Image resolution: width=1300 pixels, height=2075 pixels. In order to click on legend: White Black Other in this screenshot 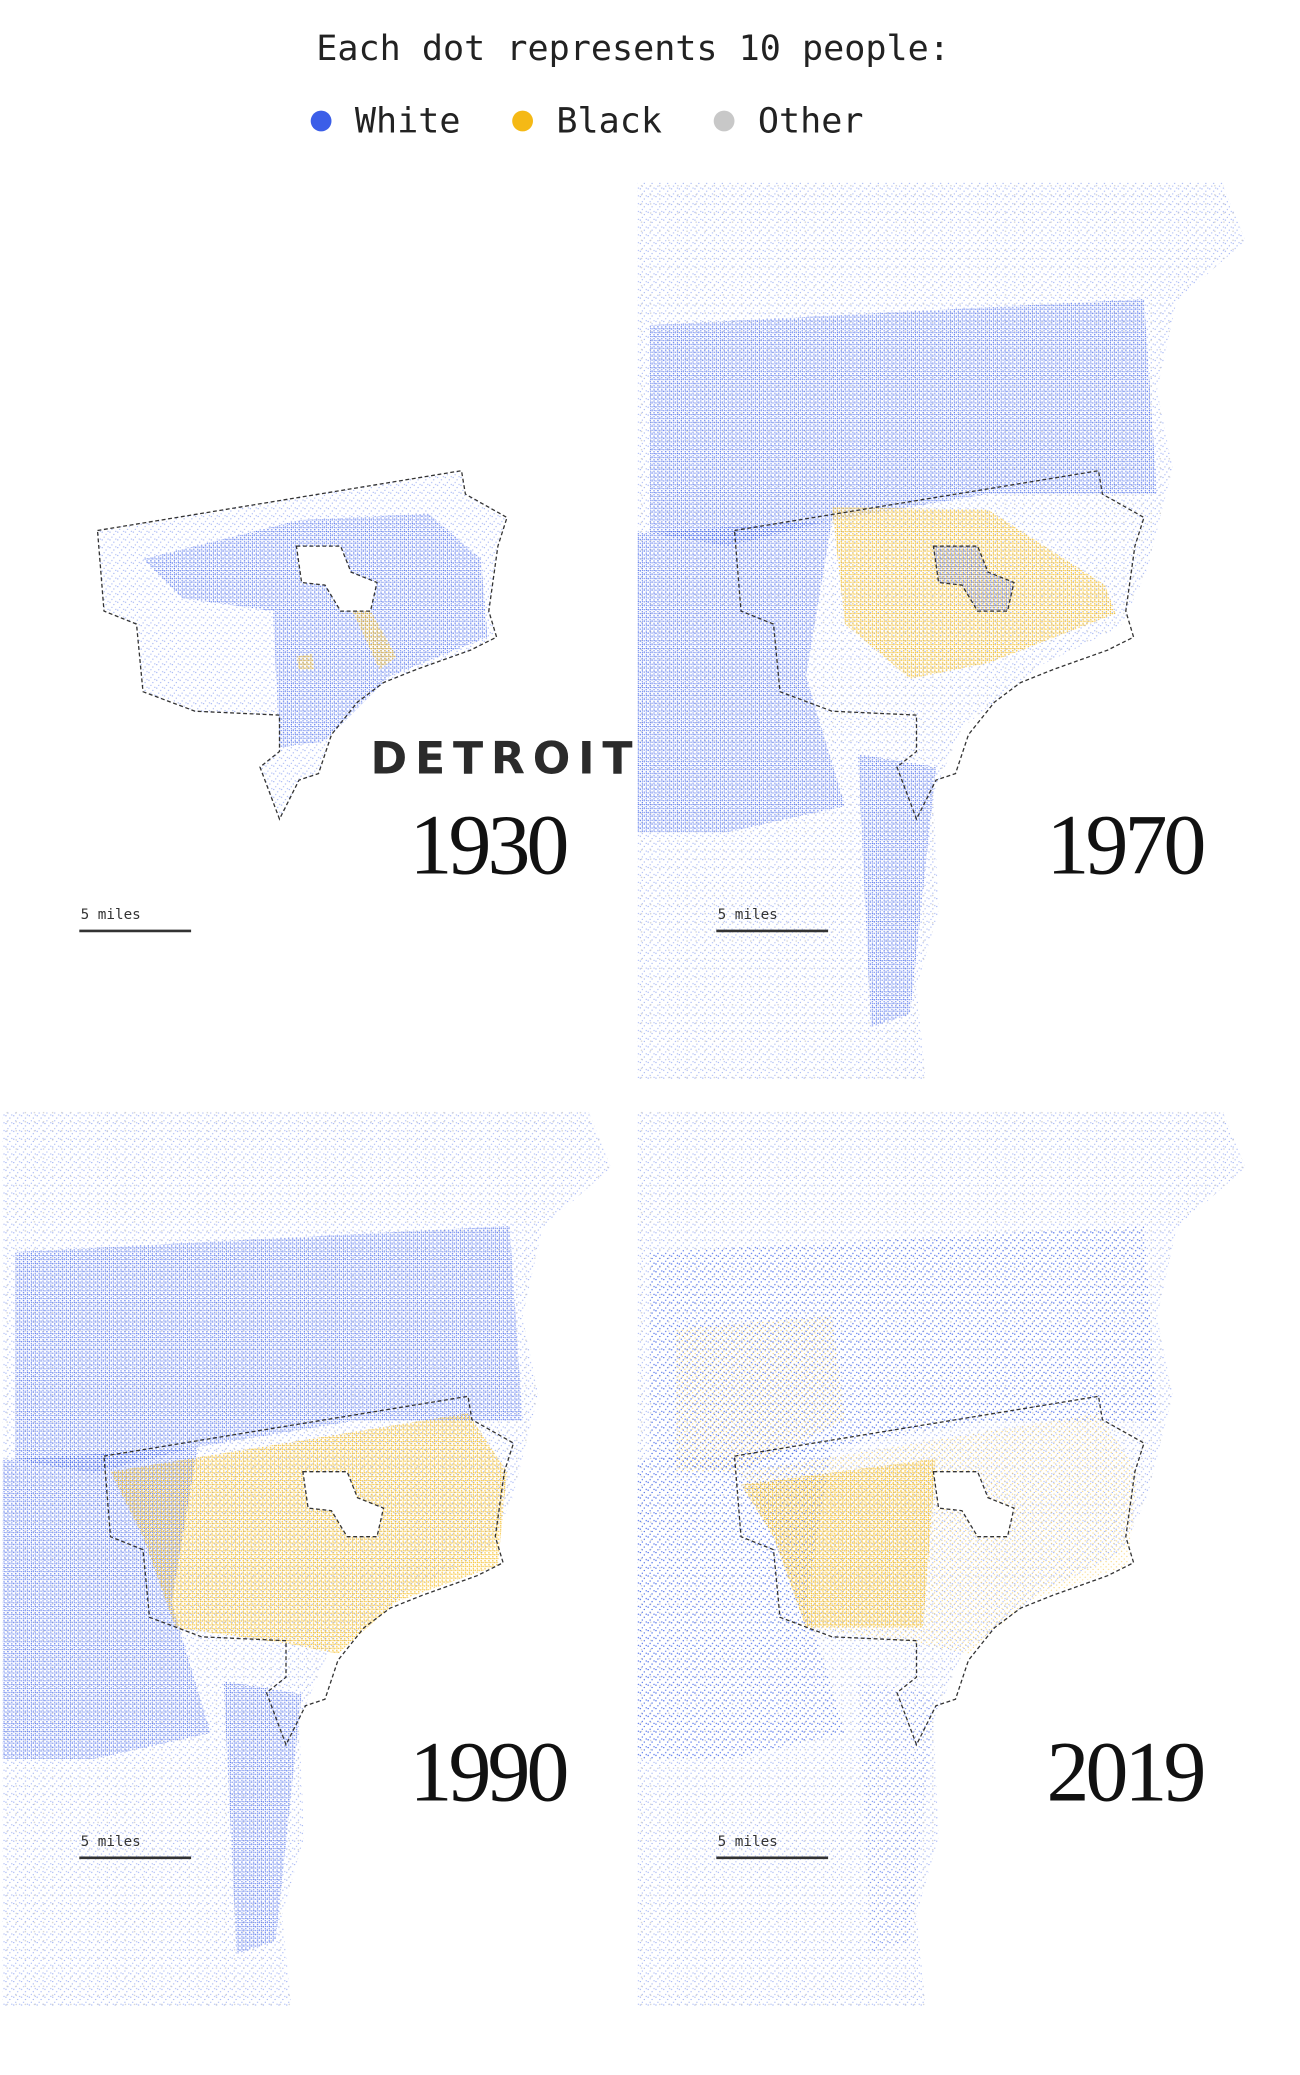, I will do `click(587, 121)`.